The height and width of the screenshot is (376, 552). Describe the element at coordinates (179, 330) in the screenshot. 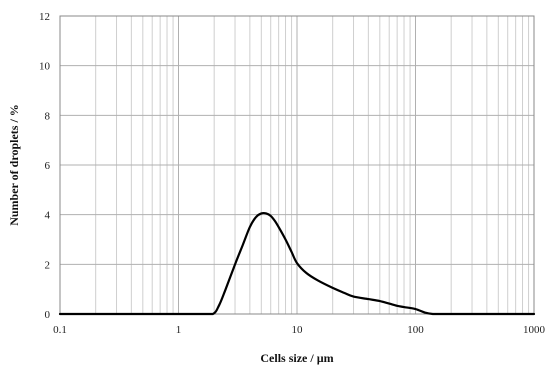

I see `x-tick-label: 1` at that location.